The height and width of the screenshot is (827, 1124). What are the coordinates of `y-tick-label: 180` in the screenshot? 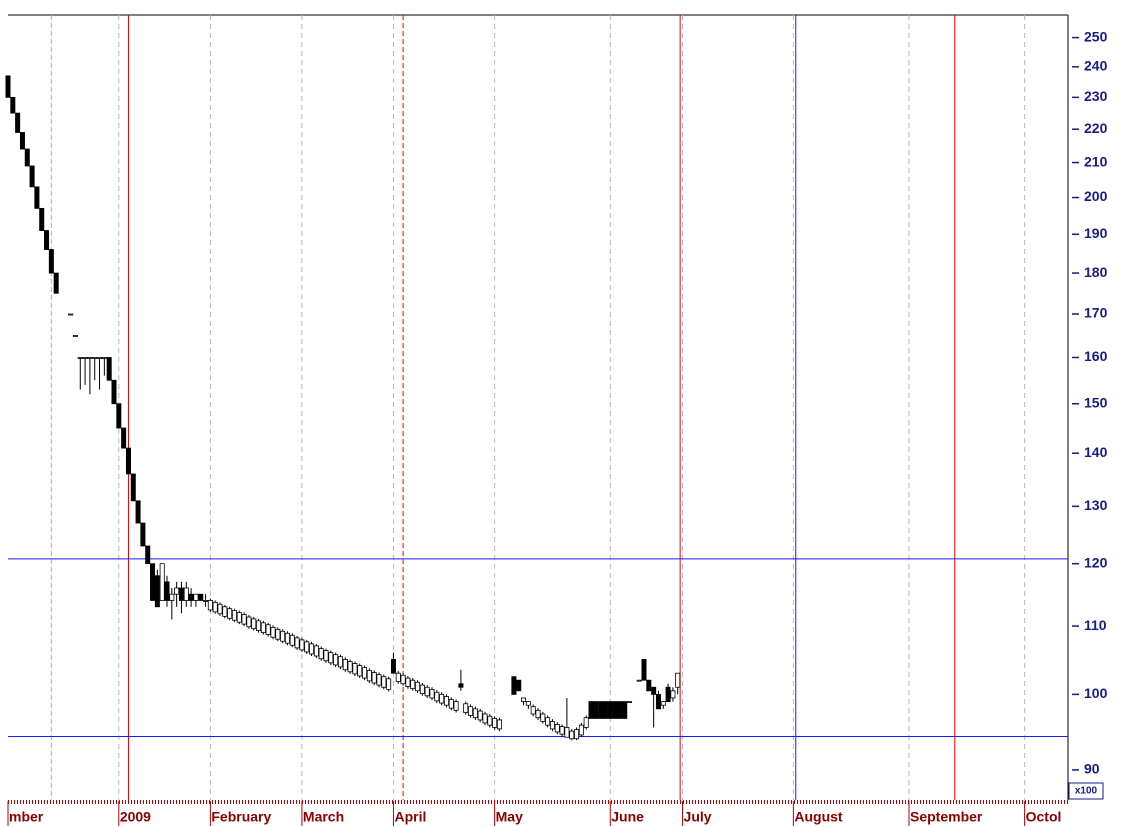 It's located at (1096, 272).